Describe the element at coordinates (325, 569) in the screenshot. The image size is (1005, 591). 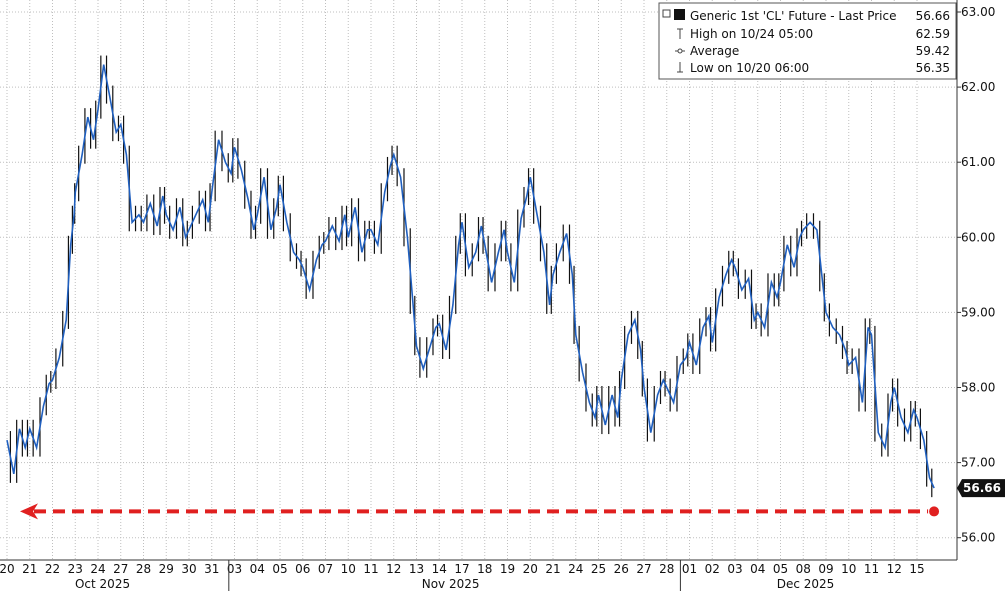
I see `x-tick-label: 07` at that location.